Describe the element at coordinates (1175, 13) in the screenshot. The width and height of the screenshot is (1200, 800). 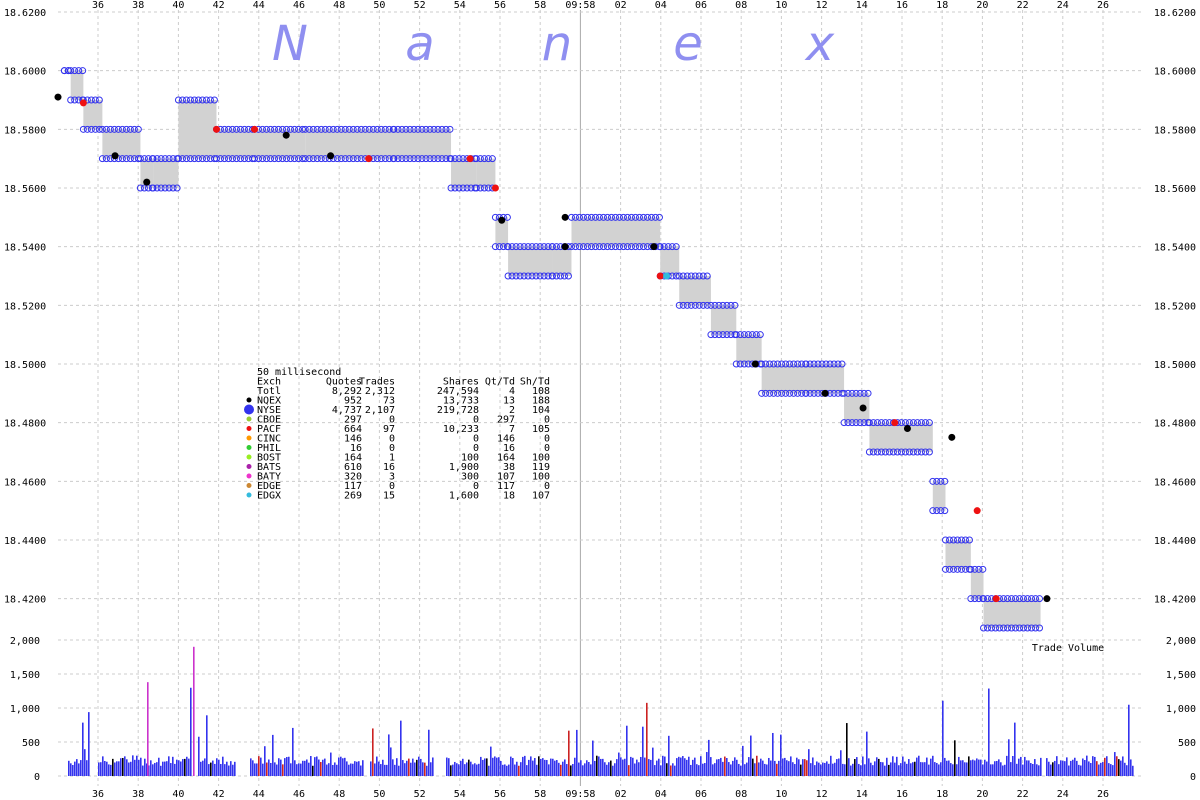
I see `y-tick-label-right: 18.6200` at that location.